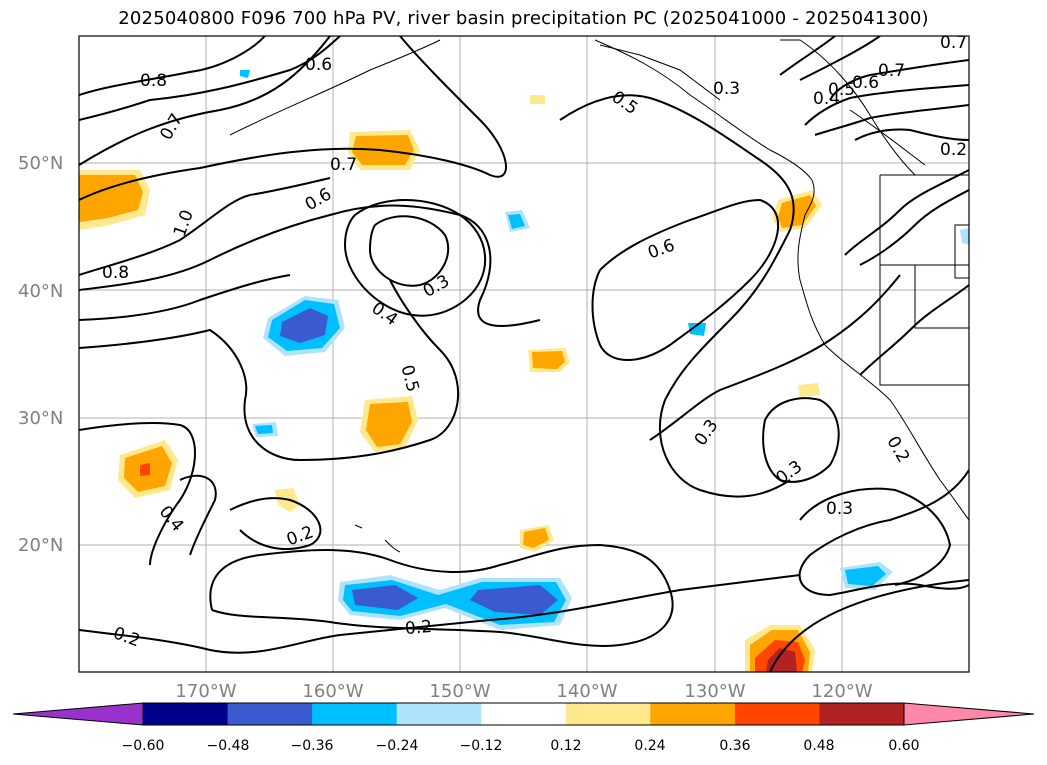 This screenshot has width=1047, height=765. What do you see at coordinates (903, 746) in the screenshot?
I see `colorbar-tick-label: 0.60` at bounding box center [903, 746].